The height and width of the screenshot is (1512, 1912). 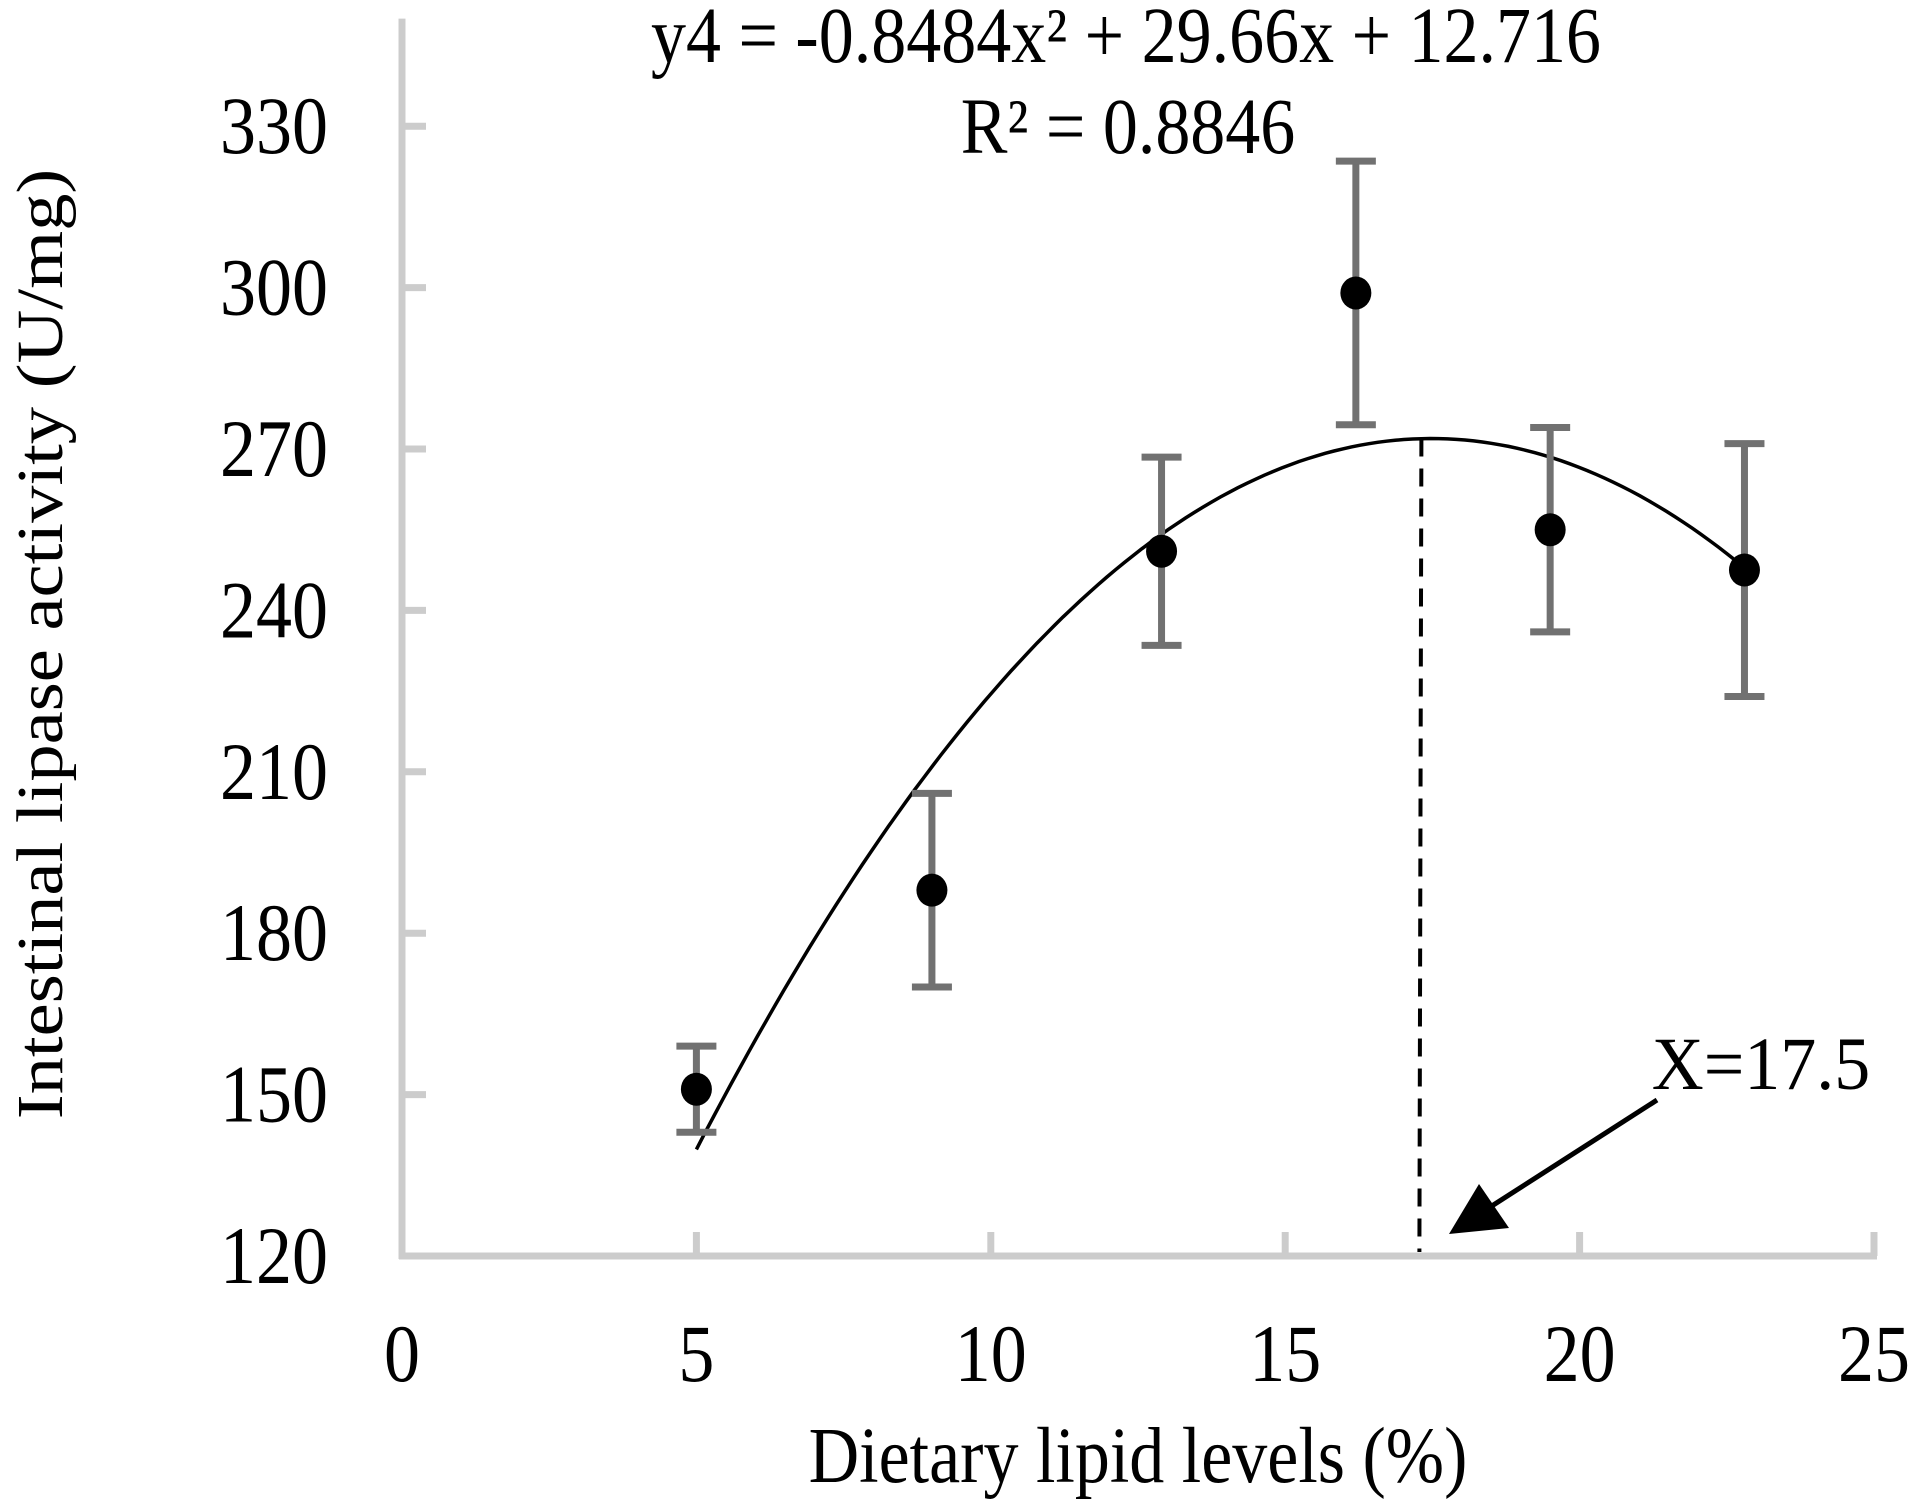 I want to click on annotation-arrow, so click(x=1554, y=1165).